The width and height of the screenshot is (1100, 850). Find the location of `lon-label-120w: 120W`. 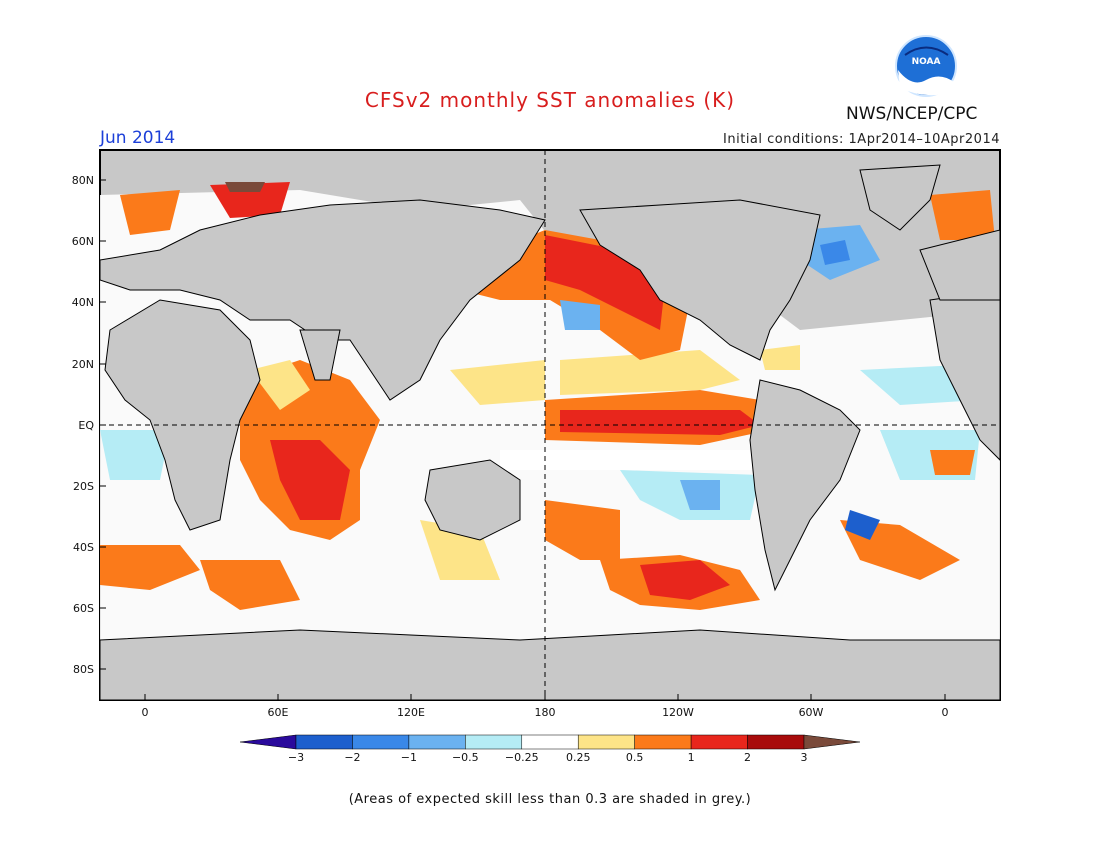

lon-label-120w: 120W is located at coordinates (678, 712).